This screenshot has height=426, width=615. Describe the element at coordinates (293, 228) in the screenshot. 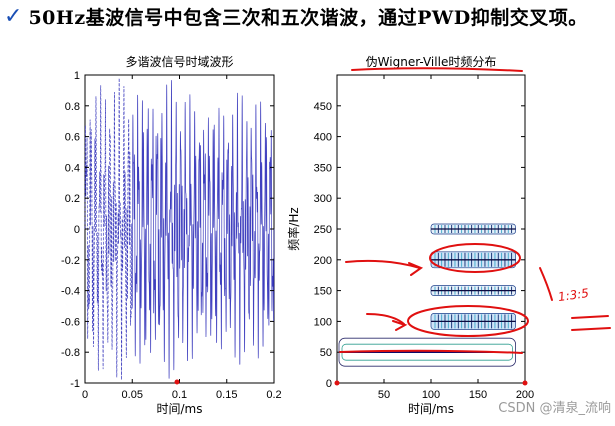

I see `right-y-axis-label: 频率/Hz` at that location.